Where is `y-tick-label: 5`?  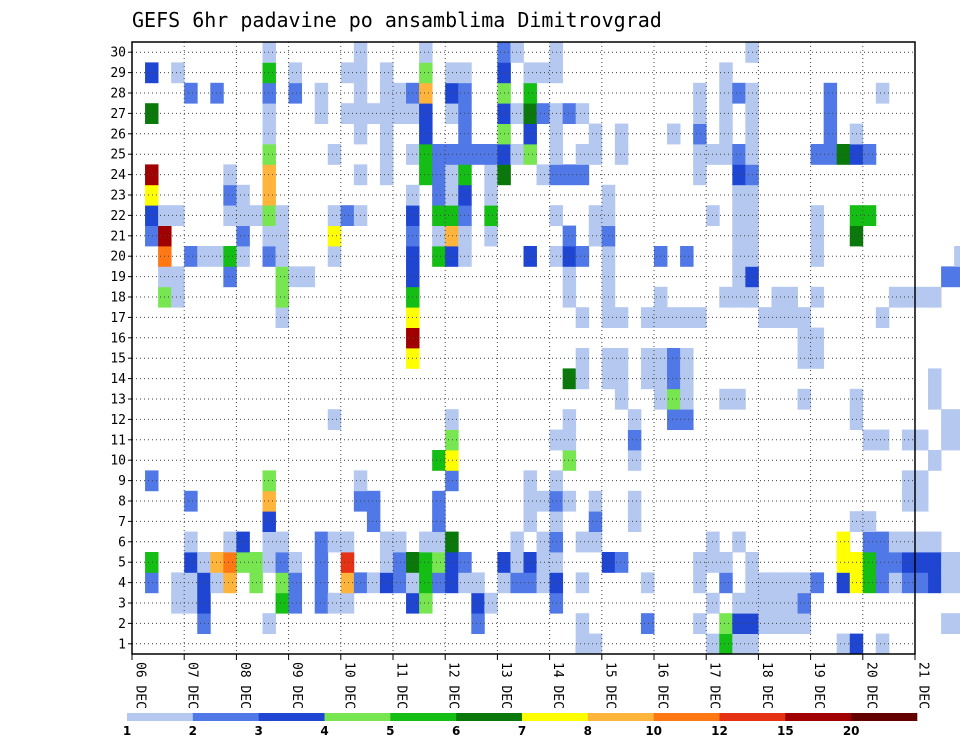
y-tick-label: 5 is located at coordinates (122, 563).